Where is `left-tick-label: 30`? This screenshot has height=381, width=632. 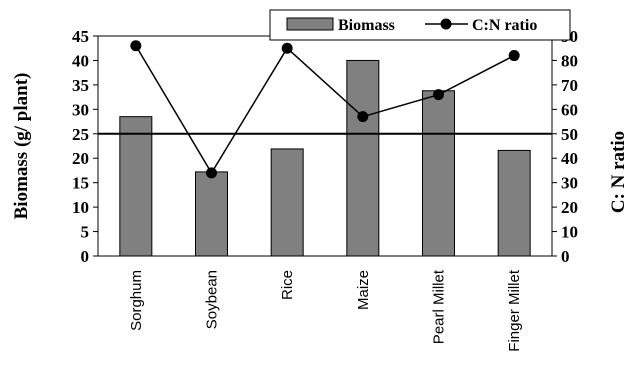 left-tick-label: 30 is located at coordinates (80, 109).